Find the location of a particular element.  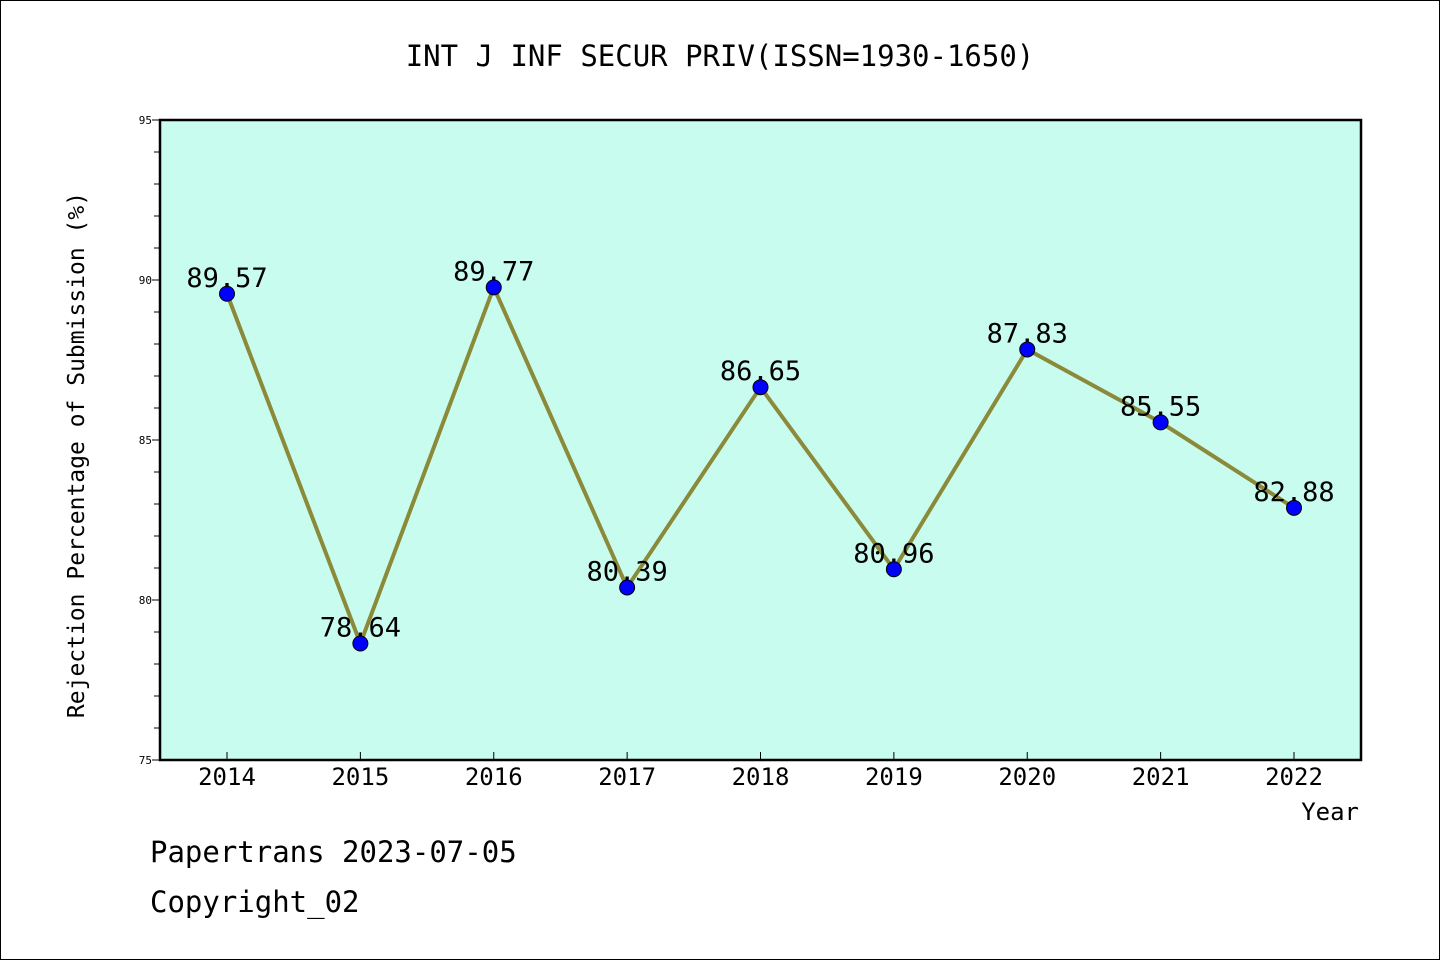

data-label: 89.77 is located at coordinates (493, 271).